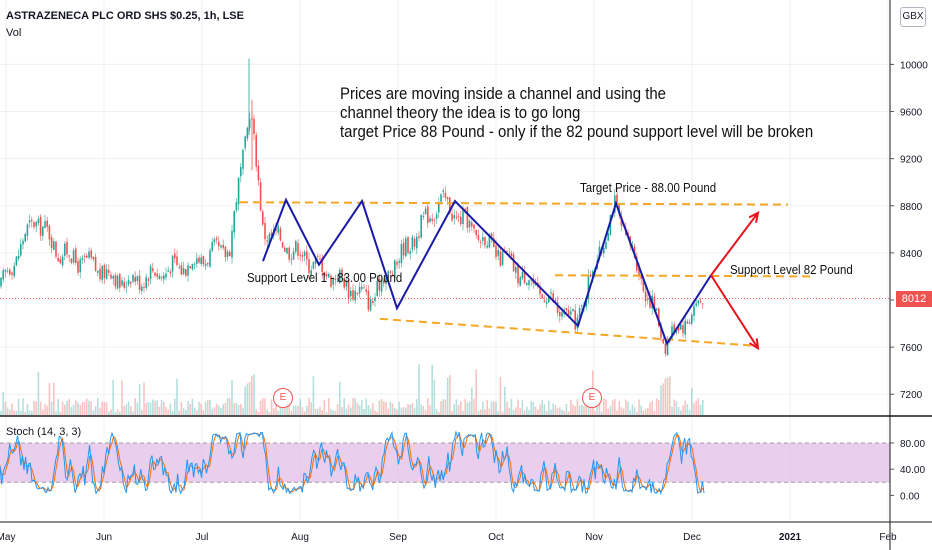 This screenshot has height=550, width=932. Describe the element at coordinates (44, 432) in the screenshot. I see `stoch-label: Stoch (14, 3, 3)` at that location.